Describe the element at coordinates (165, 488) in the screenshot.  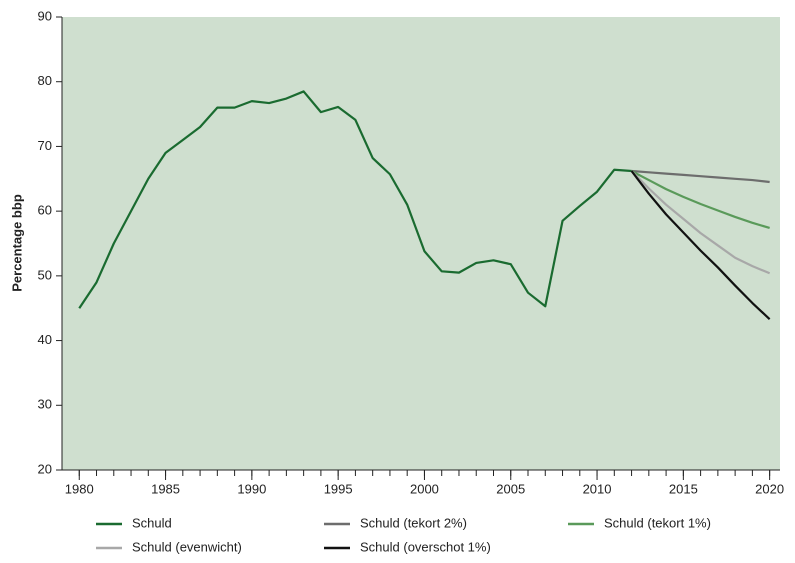
I see `x-tick-label: 1985` at that location.